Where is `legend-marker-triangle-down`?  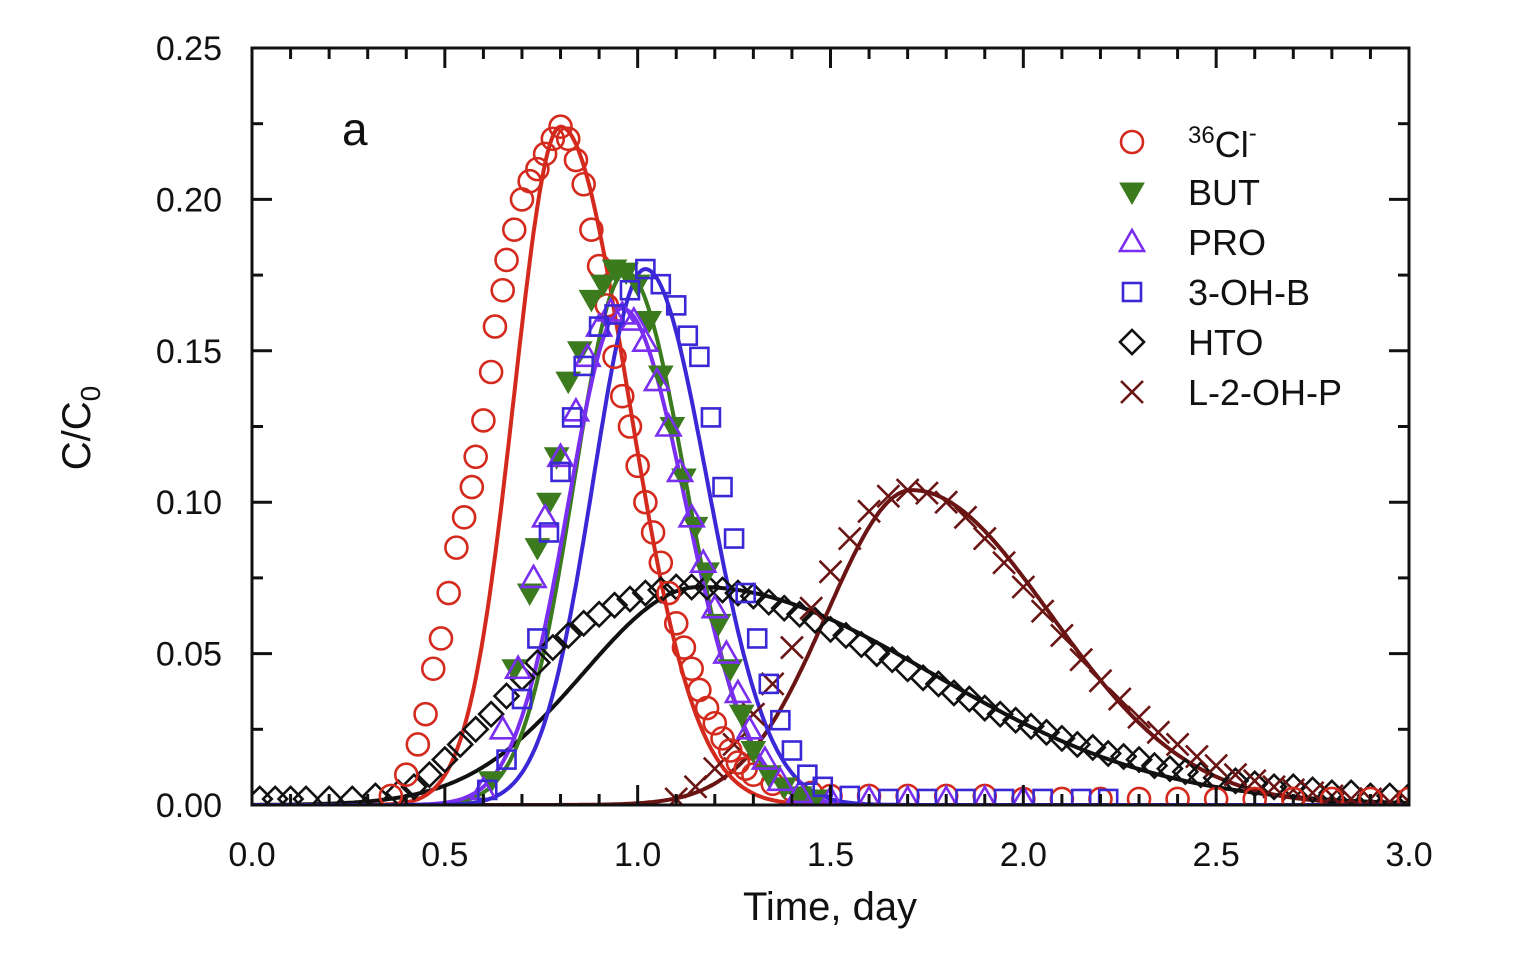
legend-marker-triangle-down is located at coordinates (1132, 194).